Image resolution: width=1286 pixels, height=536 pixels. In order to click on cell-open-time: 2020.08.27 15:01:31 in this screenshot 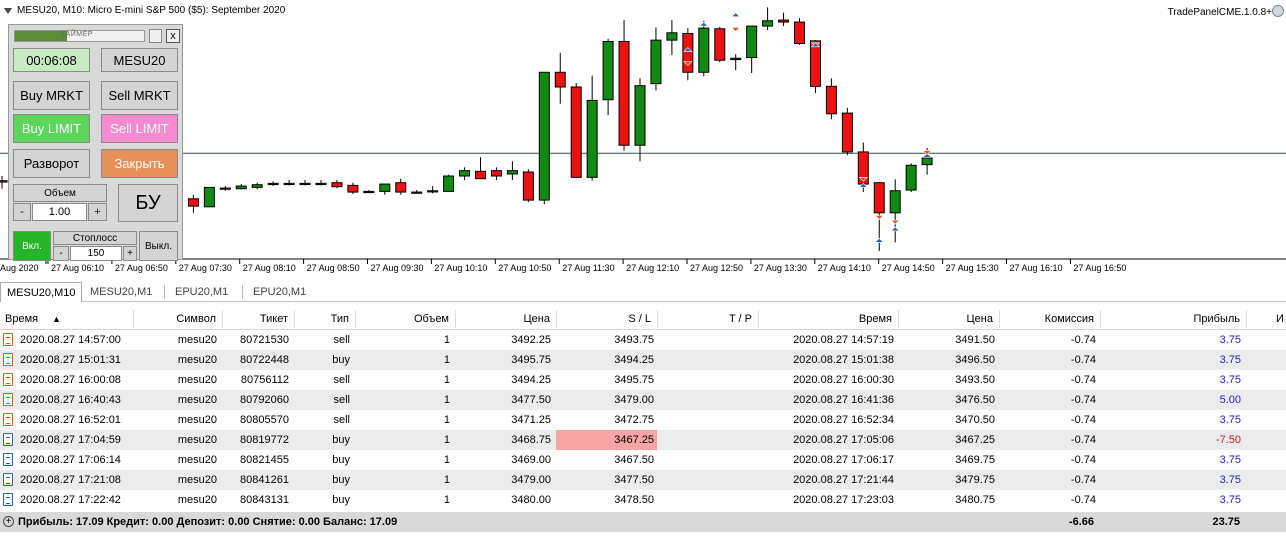, I will do `click(70, 360)`.